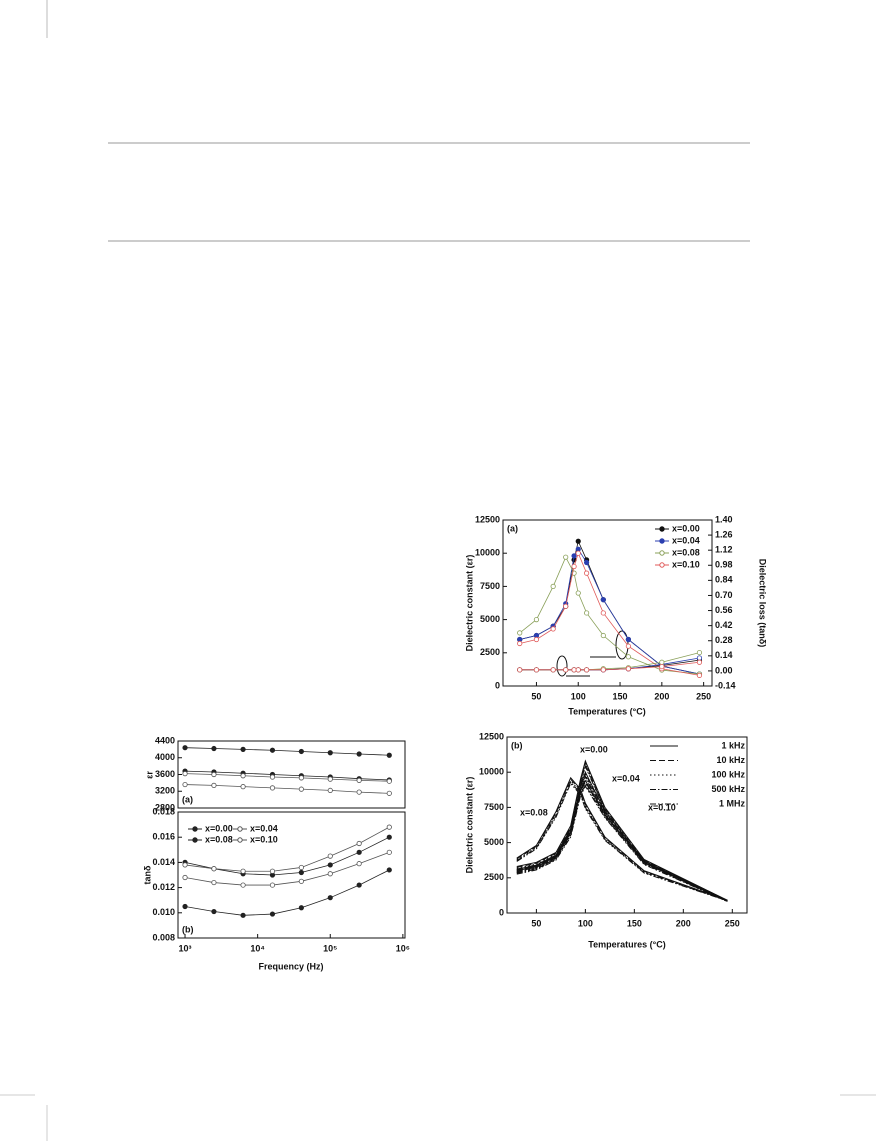 Image resolution: width=876 pixels, height=1146 pixels. I want to click on x-tick-label: 10⁵, so click(330, 948).